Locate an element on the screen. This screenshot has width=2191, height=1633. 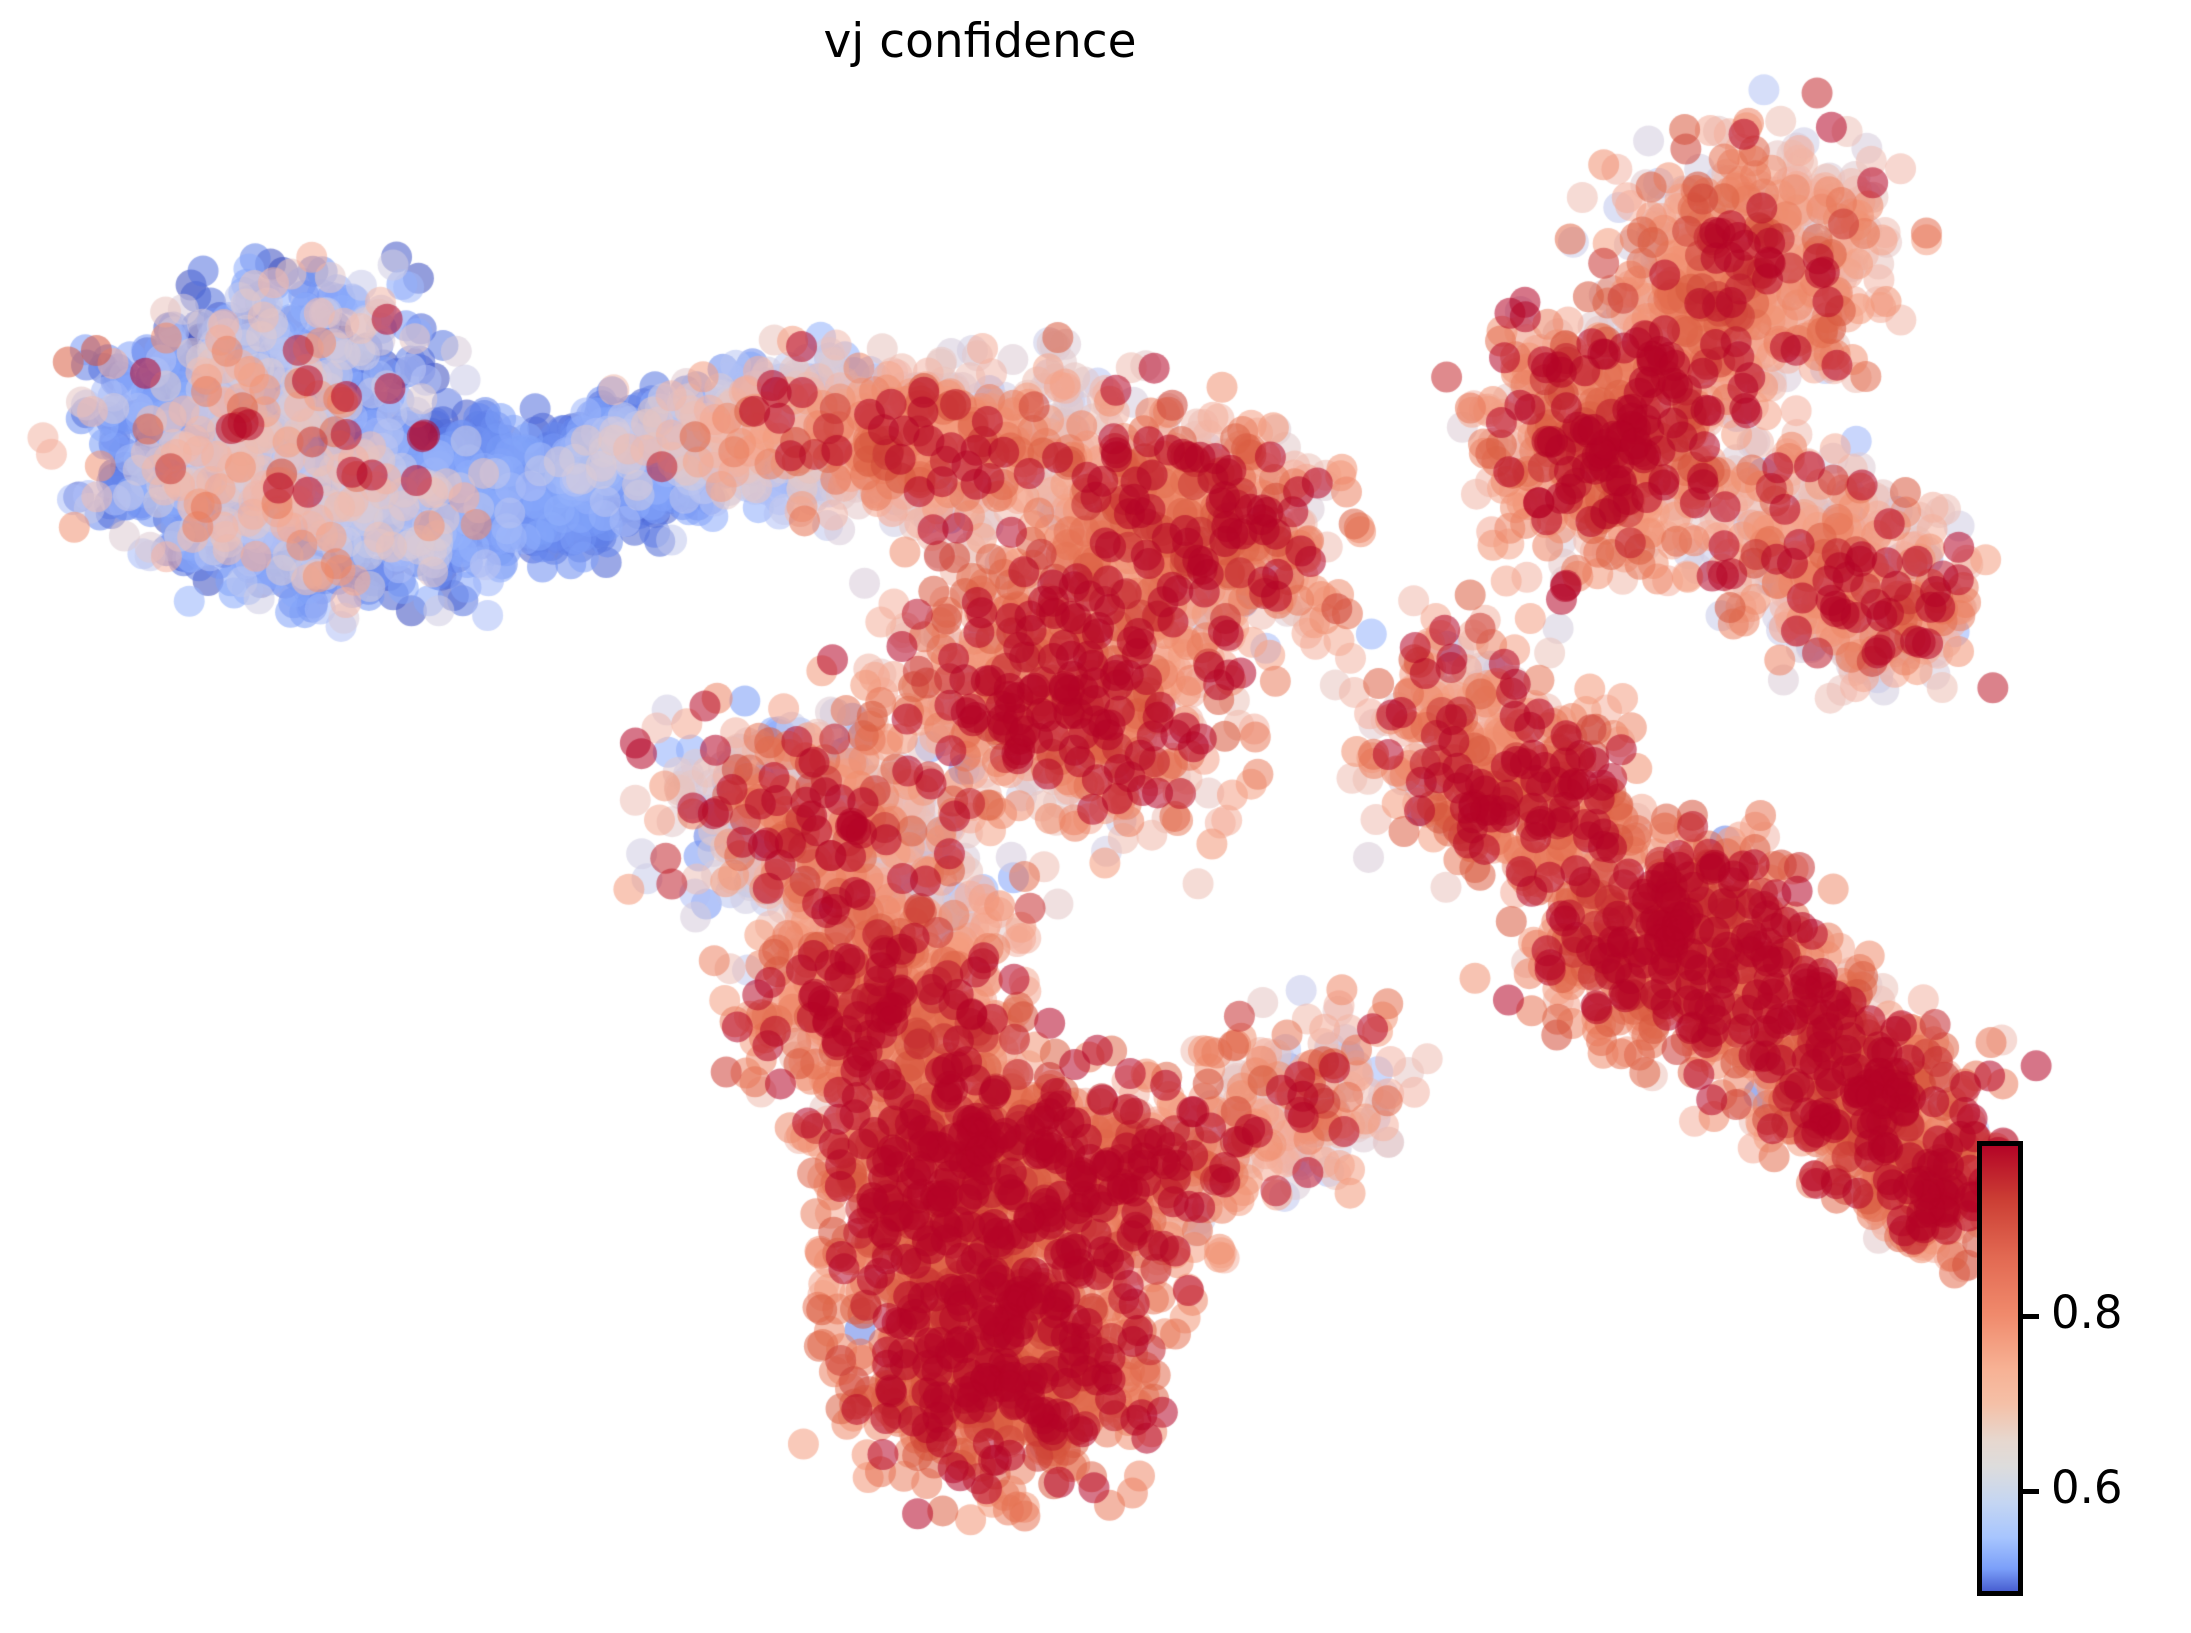
colorbar-tick-label-1: 0.6 is located at coordinates (2087, 1487).